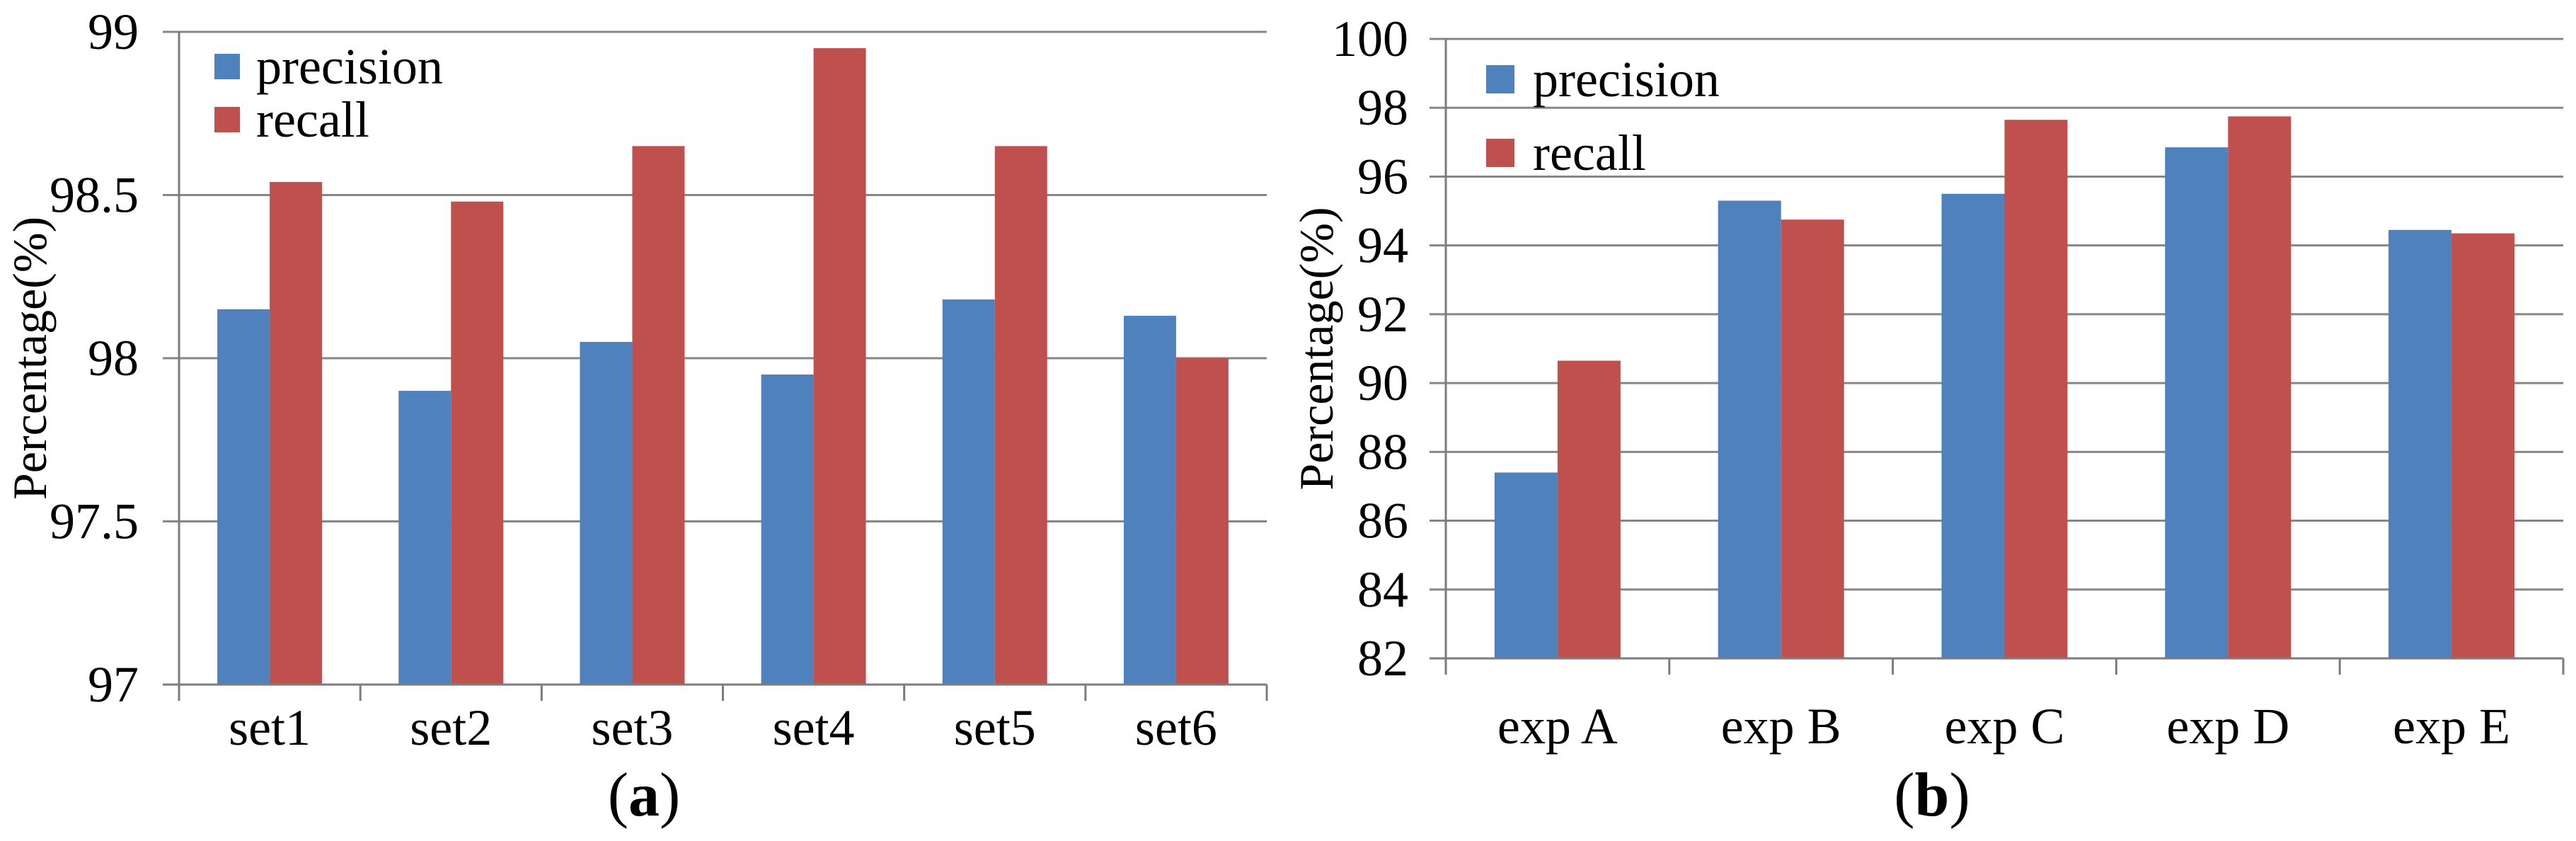 Image resolution: width=2576 pixels, height=841 pixels. Describe the element at coordinates (1383, 176) in the screenshot. I see `y-tick-label: 96` at that location.